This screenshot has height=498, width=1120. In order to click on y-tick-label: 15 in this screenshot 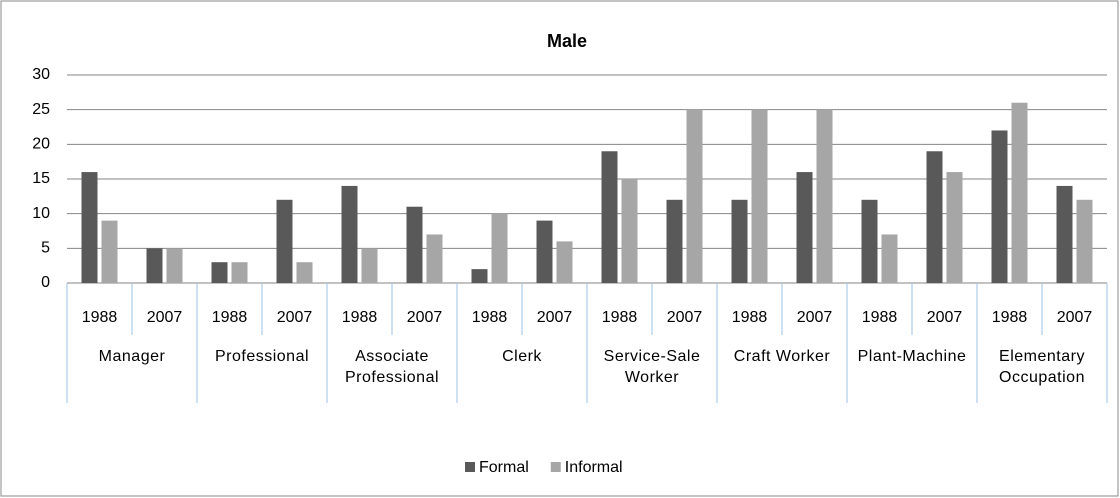, I will do `click(41, 178)`.